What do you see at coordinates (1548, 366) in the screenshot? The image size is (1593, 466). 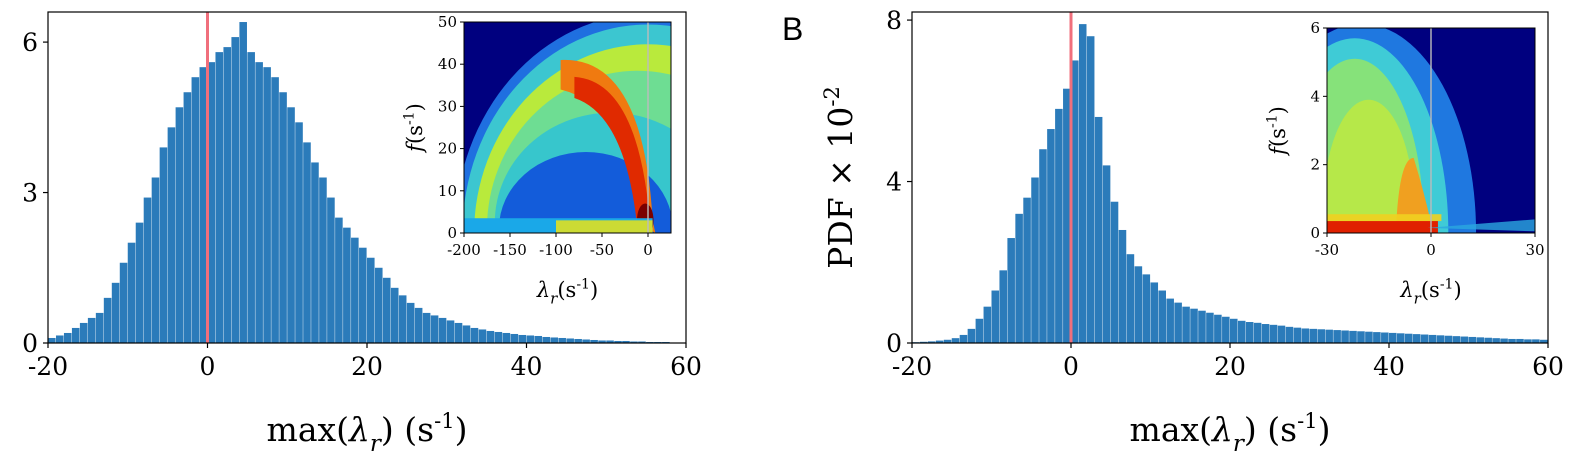 I see `x-tick-label: 60` at bounding box center [1548, 366].